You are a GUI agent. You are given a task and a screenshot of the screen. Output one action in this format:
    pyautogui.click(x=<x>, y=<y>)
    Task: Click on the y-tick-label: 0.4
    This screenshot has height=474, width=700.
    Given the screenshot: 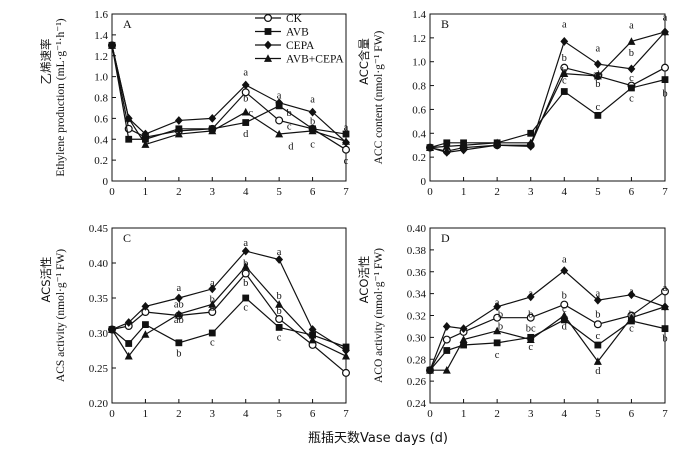 What is the action you would take?
    pyautogui.click(x=101, y=140)
    